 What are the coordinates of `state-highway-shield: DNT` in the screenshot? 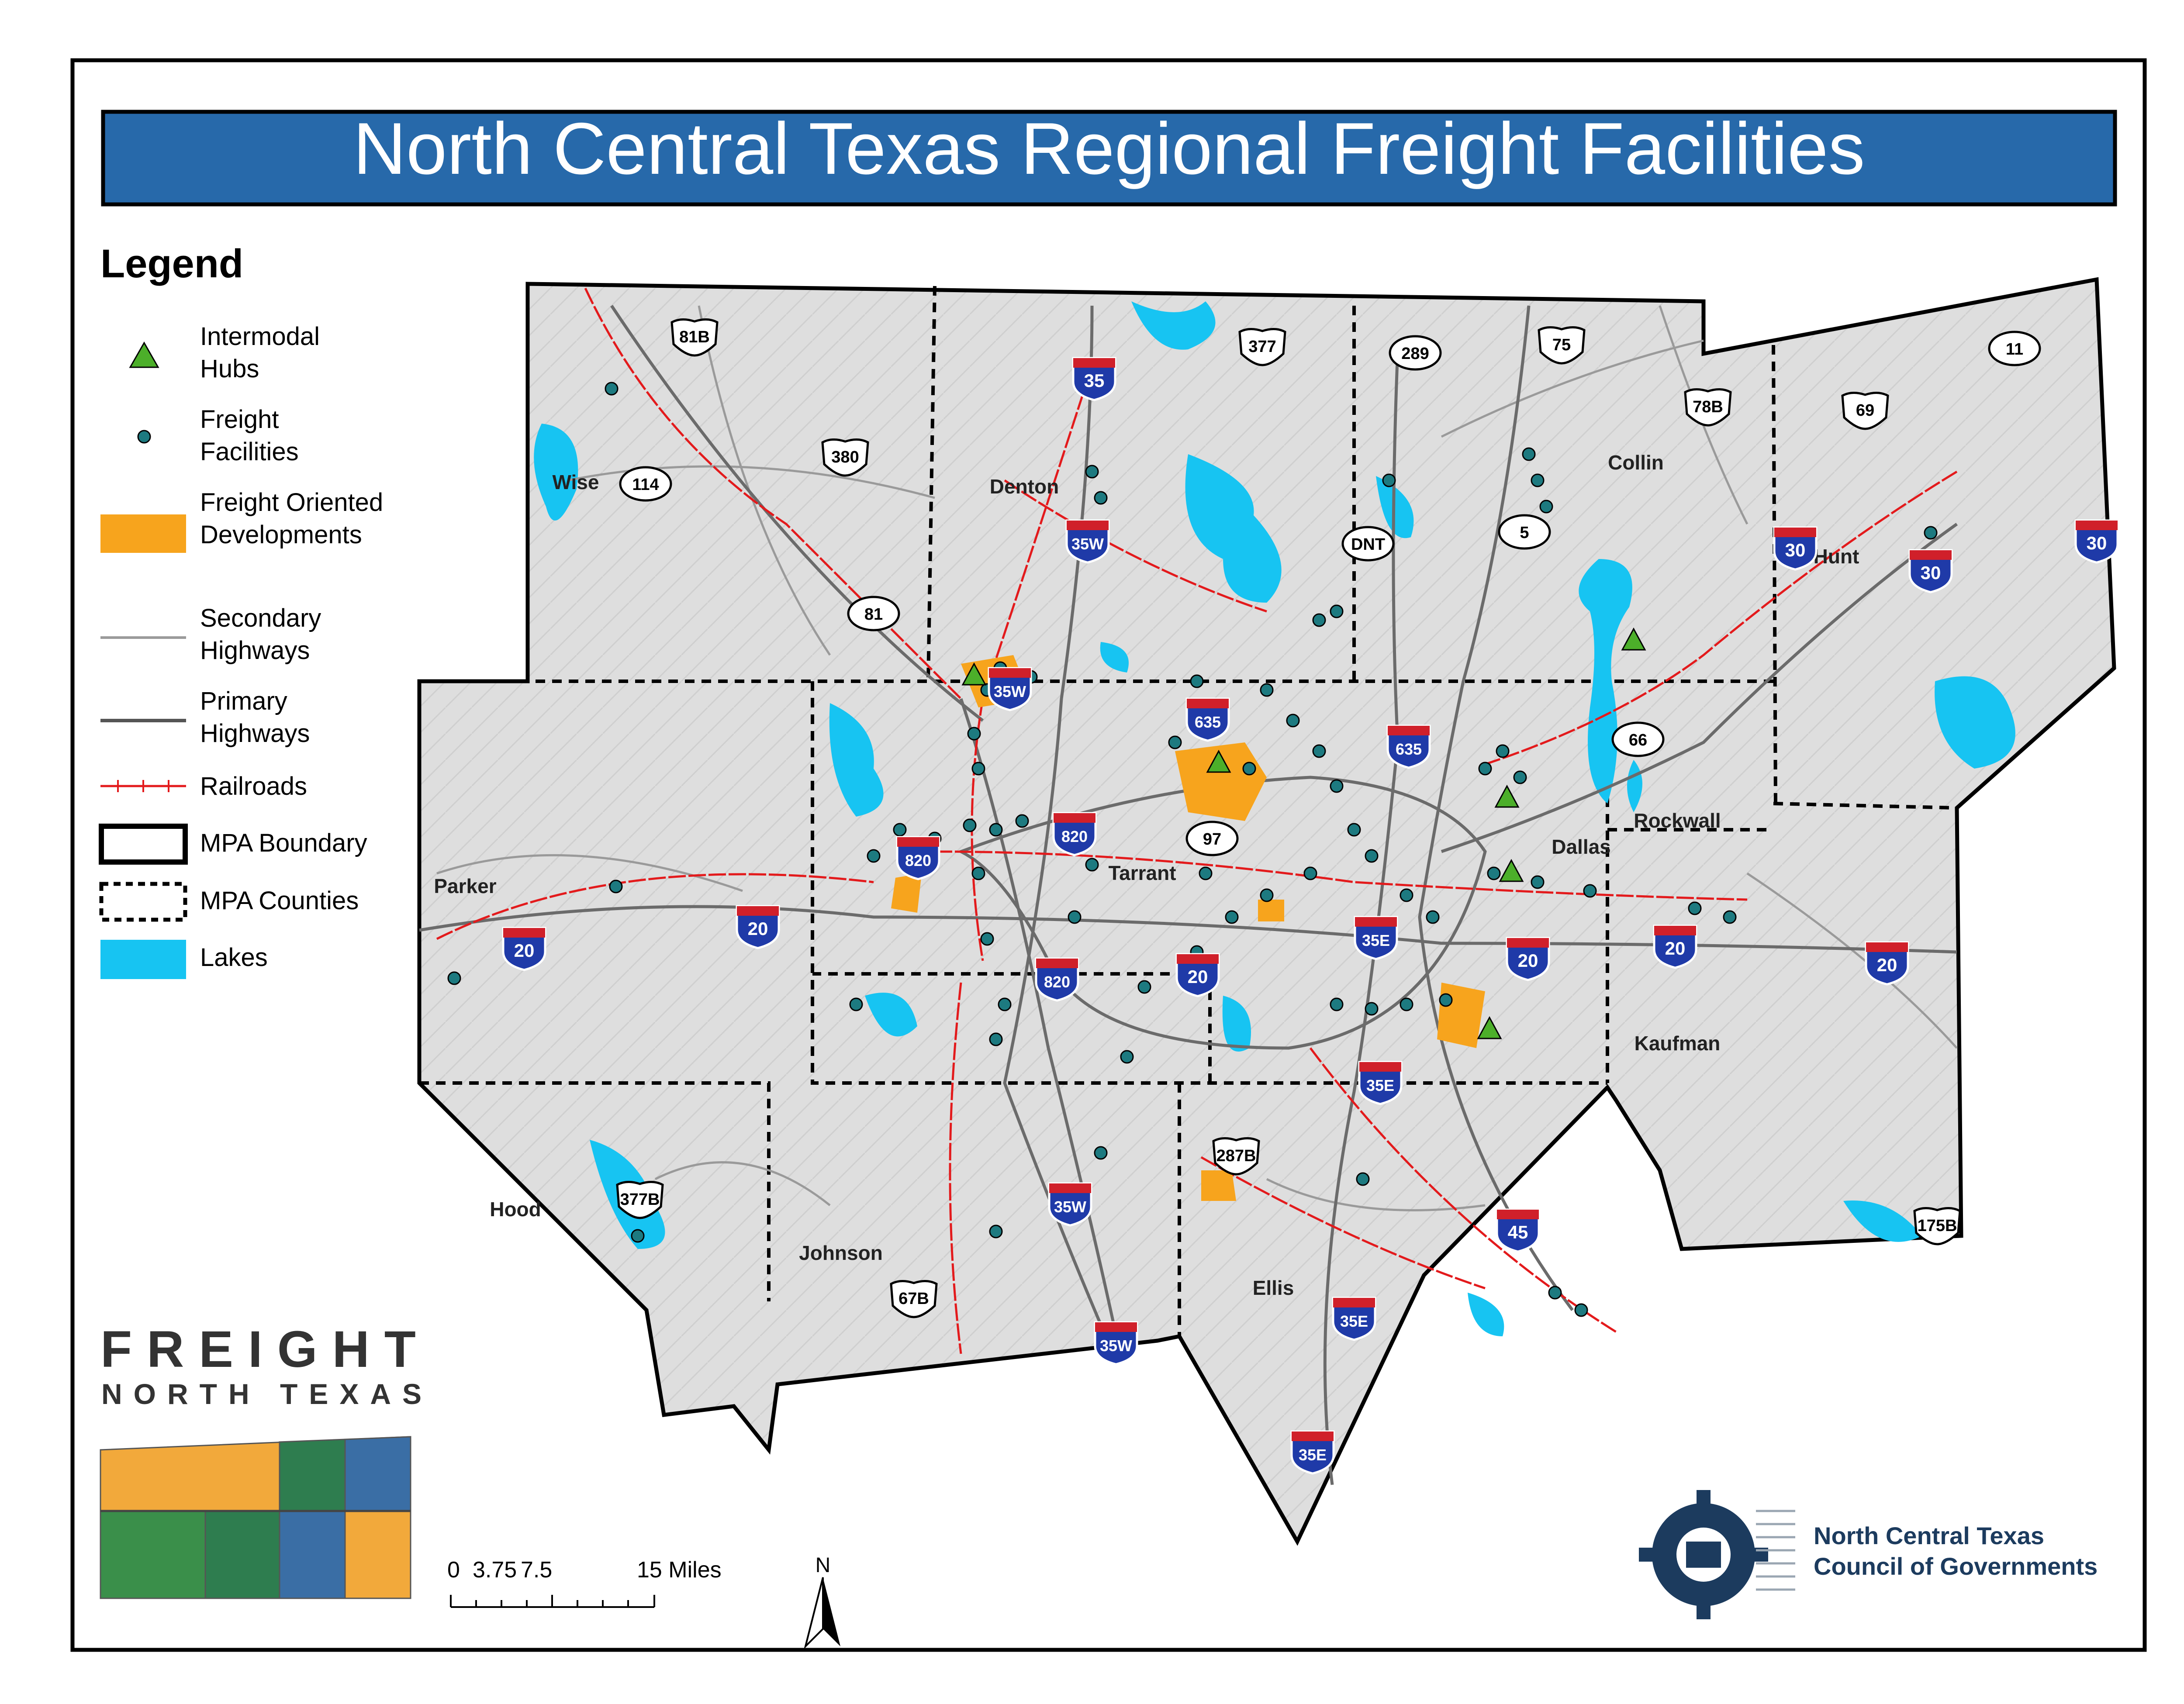 It's located at (1368, 544).